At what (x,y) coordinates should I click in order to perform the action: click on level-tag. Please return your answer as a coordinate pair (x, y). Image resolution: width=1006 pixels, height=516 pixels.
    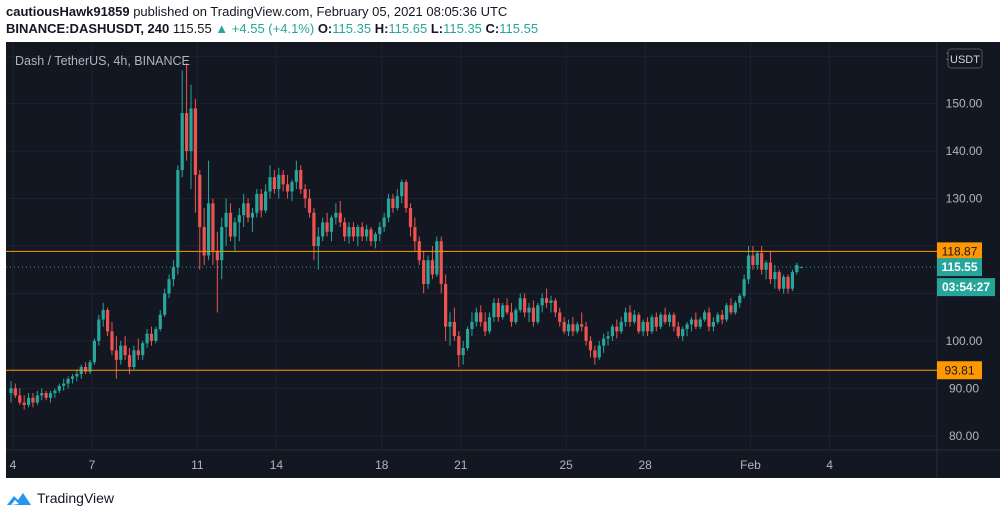
    Looking at the image, I should click on (959, 251).